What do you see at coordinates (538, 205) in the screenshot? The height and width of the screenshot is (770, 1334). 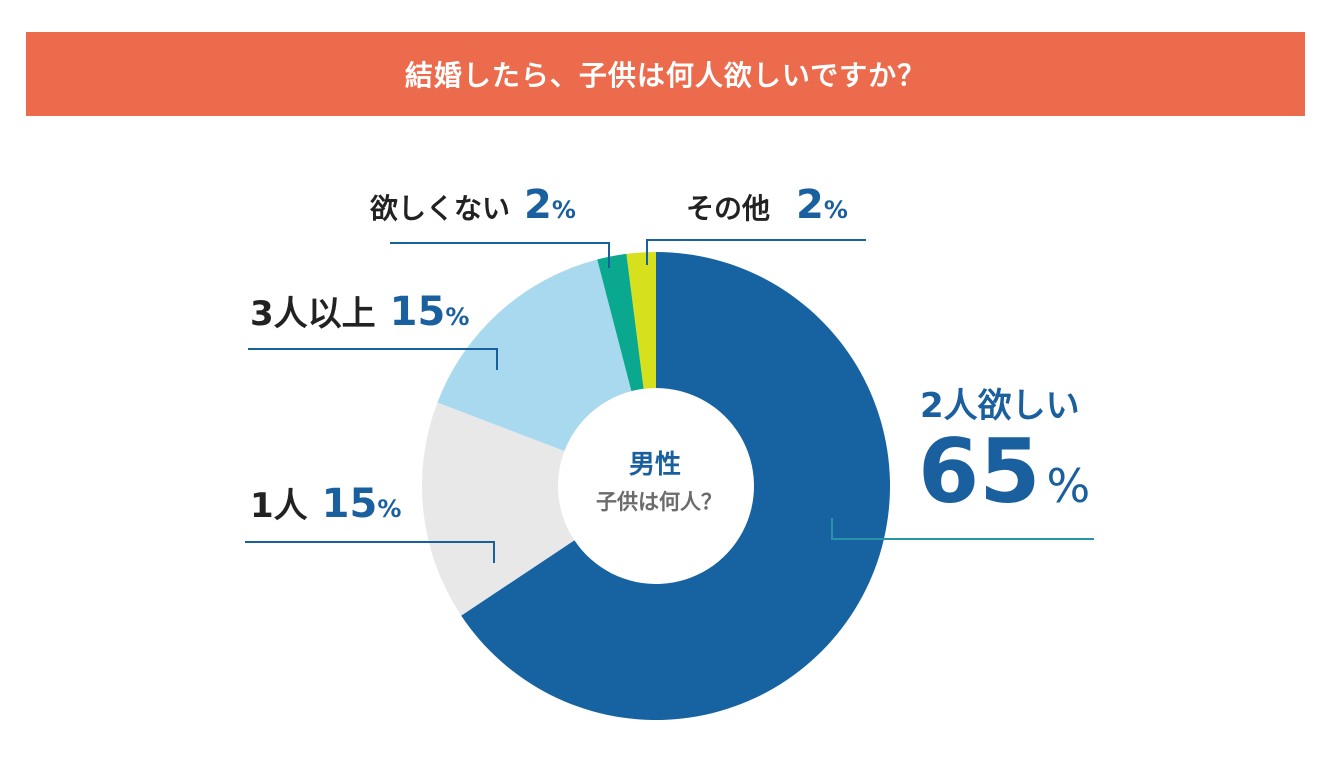 I see `label-none-value: 2` at bounding box center [538, 205].